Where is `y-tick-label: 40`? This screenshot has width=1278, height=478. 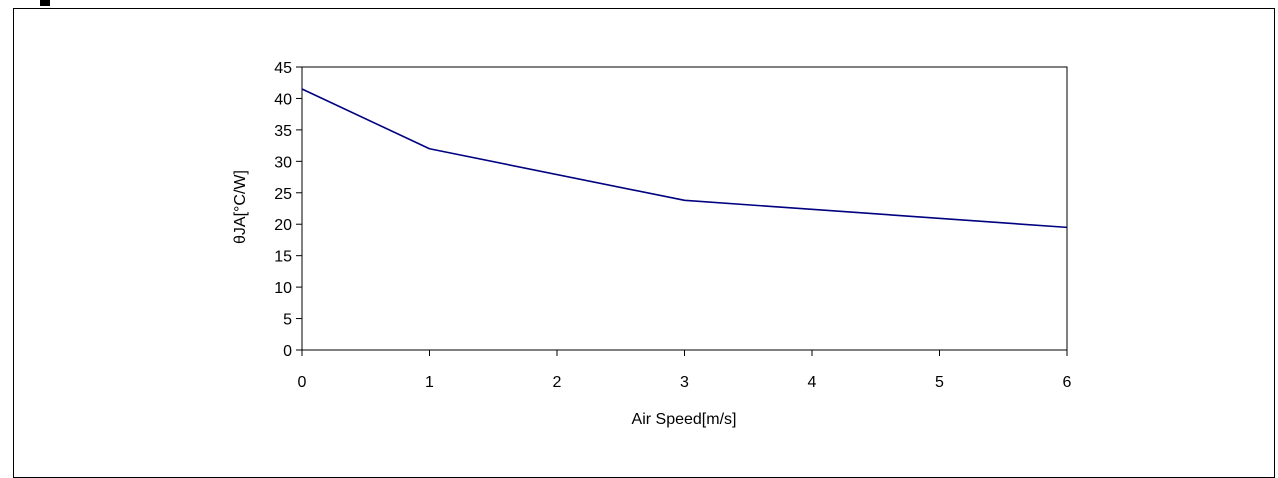
y-tick-label: 40 is located at coordinates (283, 99).